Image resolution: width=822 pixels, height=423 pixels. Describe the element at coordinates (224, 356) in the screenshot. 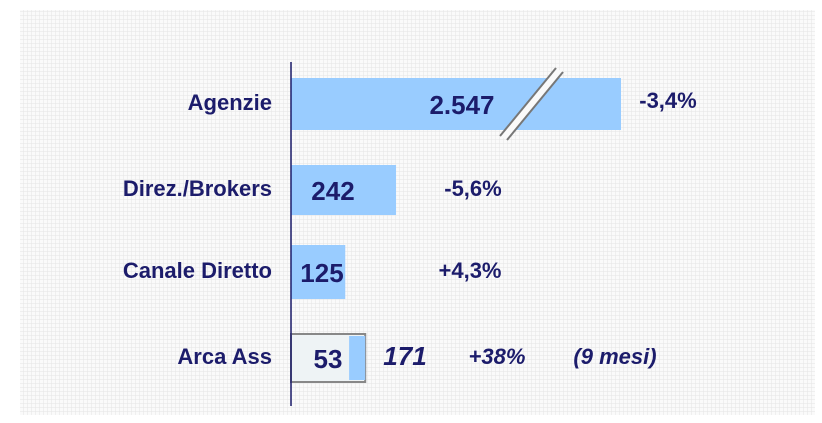

I see `category-label: Arca Ass` at that location.